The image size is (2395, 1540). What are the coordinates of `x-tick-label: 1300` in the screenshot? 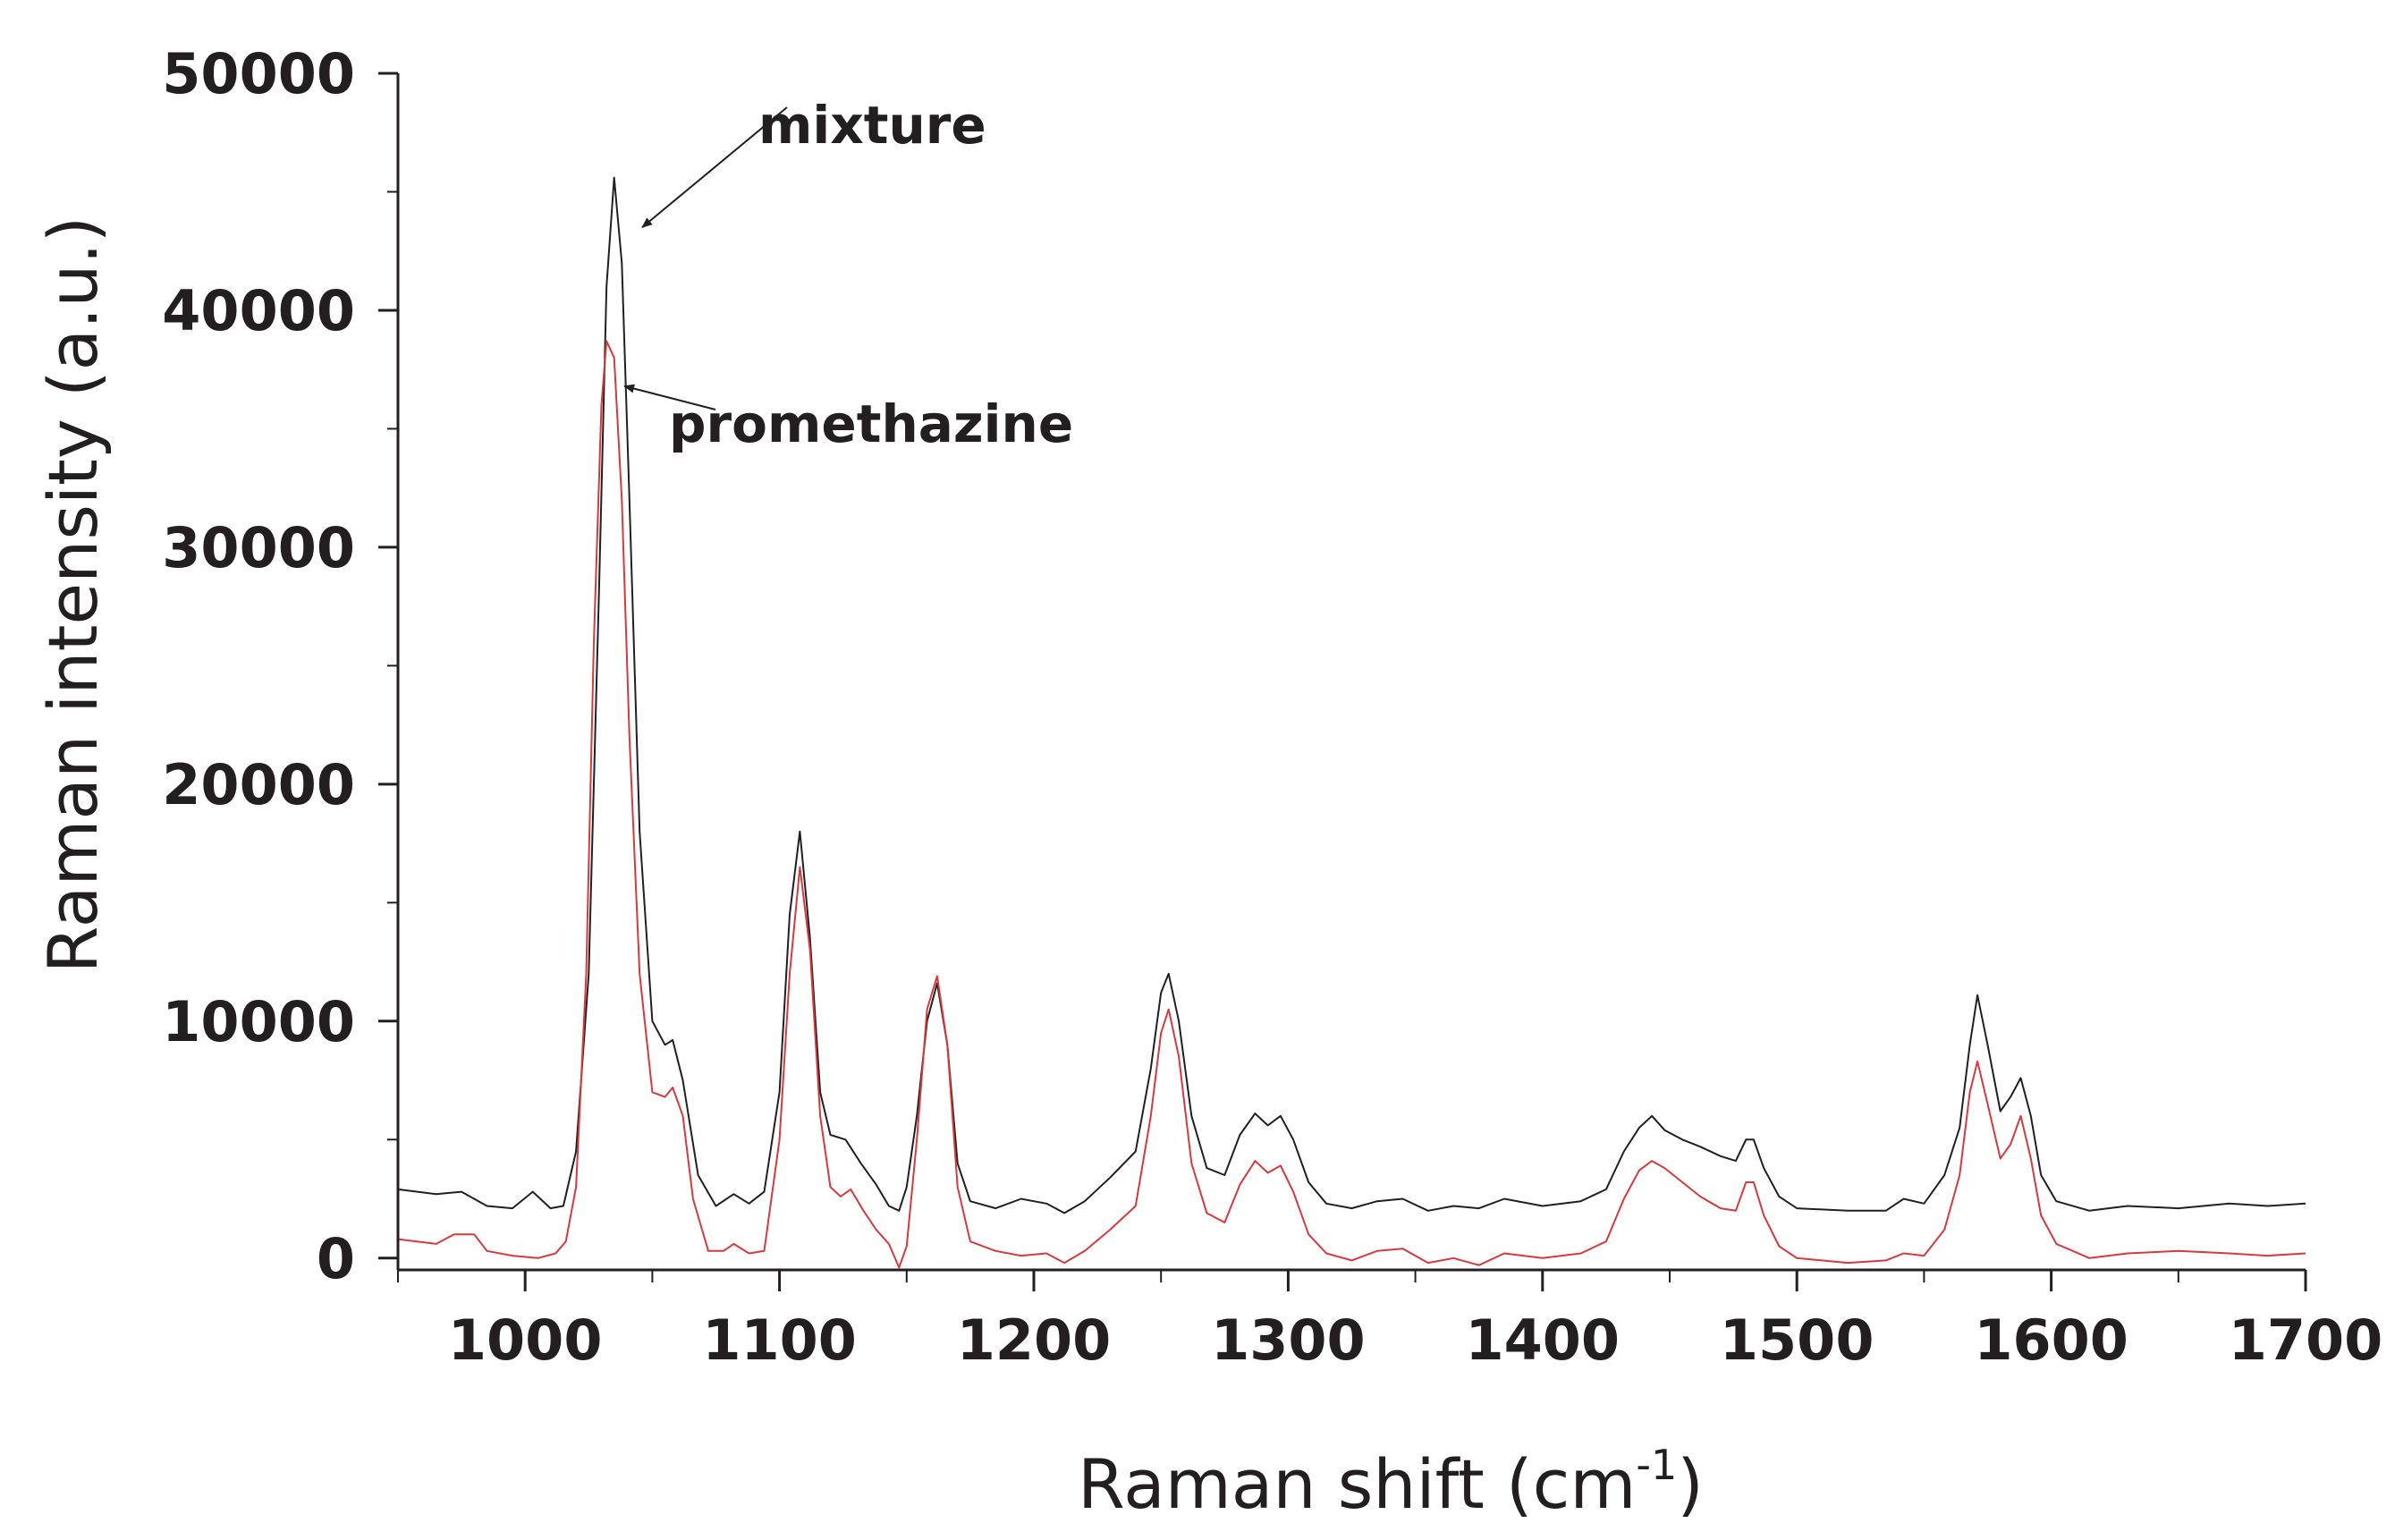 It's located at (1288, 1340).